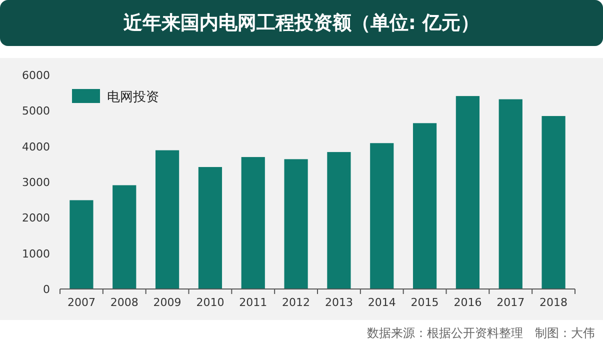 The image size is (603, 349). Describe the element at coordinates (133, 97) in the screenshot. I see `legend-label: 电网投资` at that location.